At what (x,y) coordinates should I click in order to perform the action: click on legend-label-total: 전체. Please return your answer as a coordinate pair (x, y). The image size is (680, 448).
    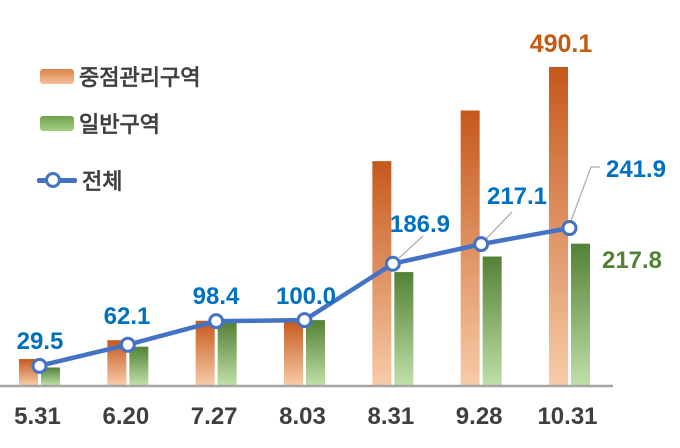
    Looking at the image, I should click on (102, 181).